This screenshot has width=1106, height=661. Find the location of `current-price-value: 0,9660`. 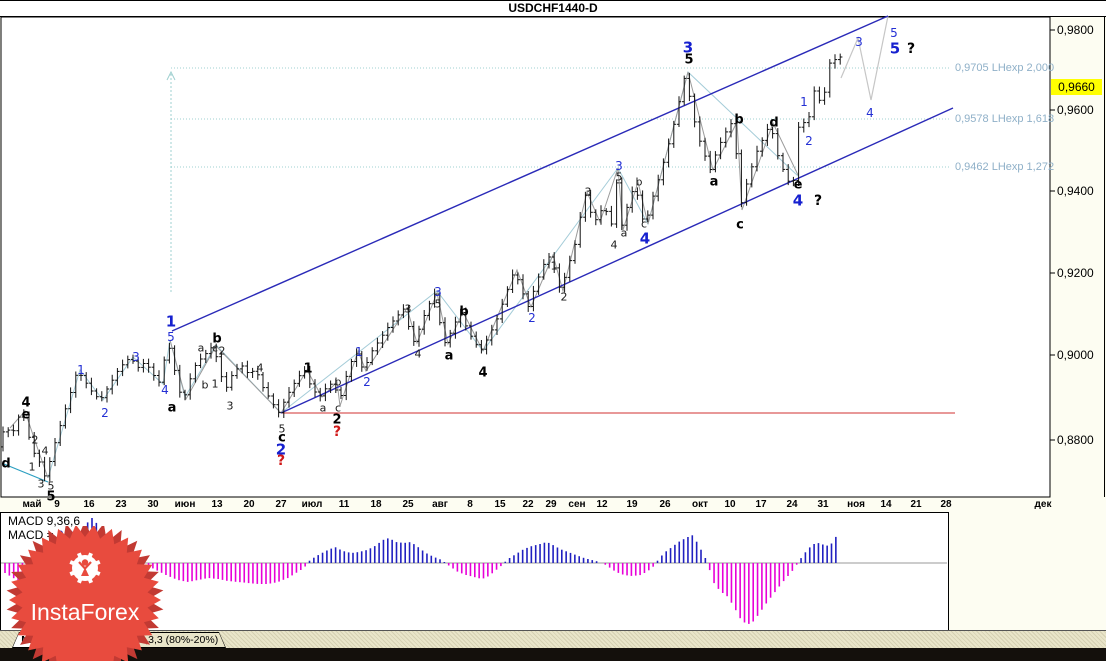

current-price-value: 0,9660 is located at coordinates (1076, 87).